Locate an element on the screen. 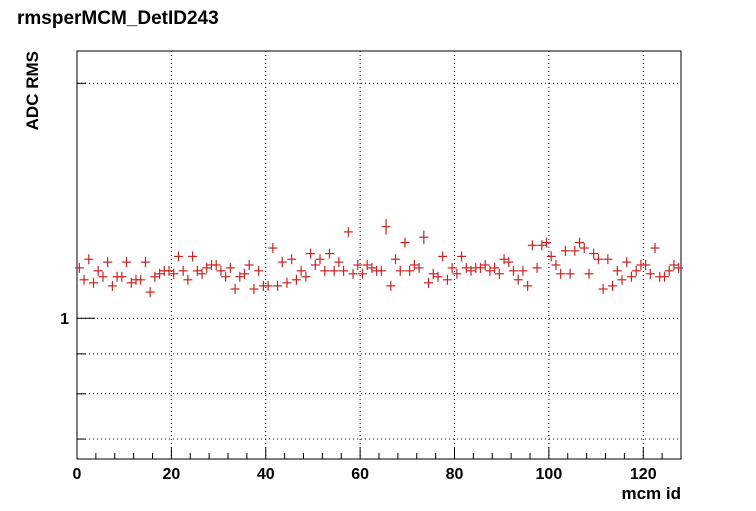 The width and height of the screenshot is (756, 511). x-tick-label: 120 is located at coordinates (643, 474).